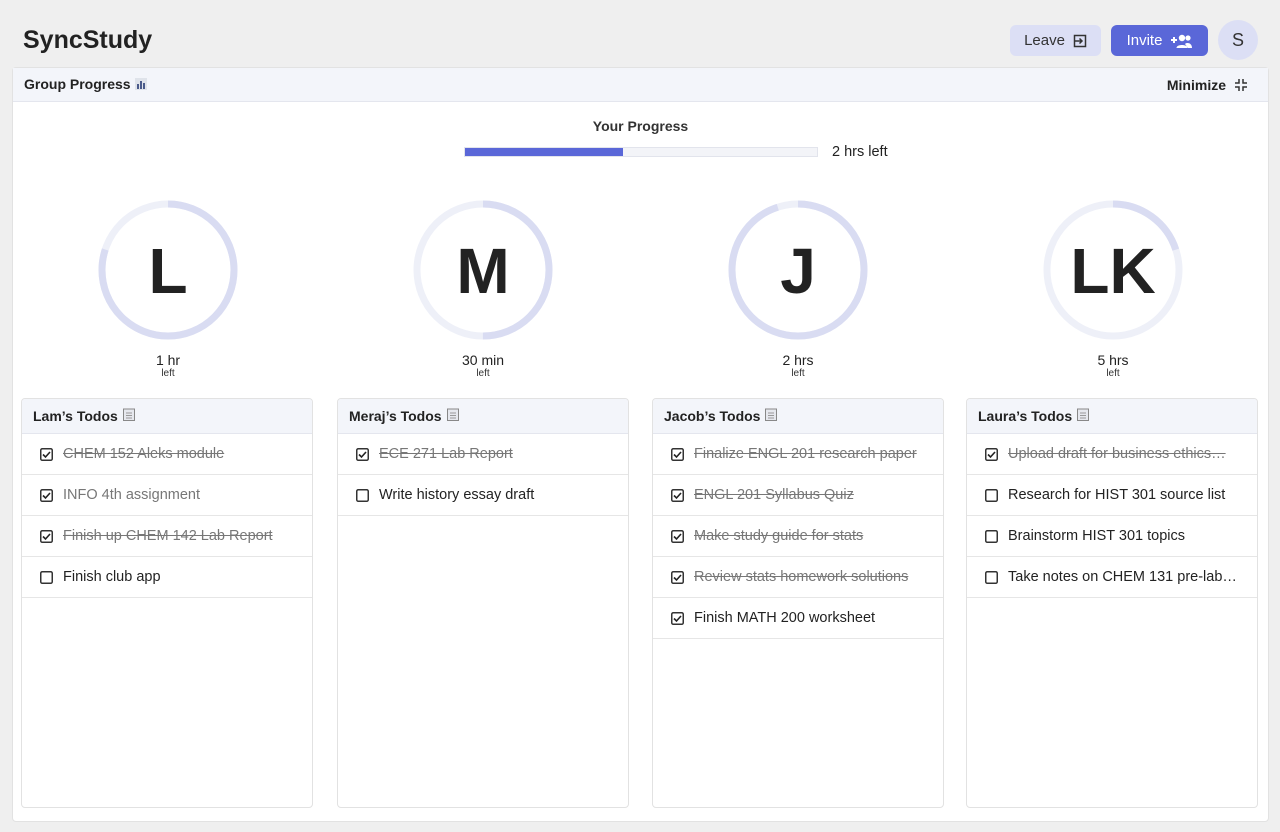 Image resolution: width=1280 pixels, height=832 pixels. What do you see at coordinates (1196, 85) in the screenshot?
I see `minimize-label: Minimize` at bounding box center [1196, 85].